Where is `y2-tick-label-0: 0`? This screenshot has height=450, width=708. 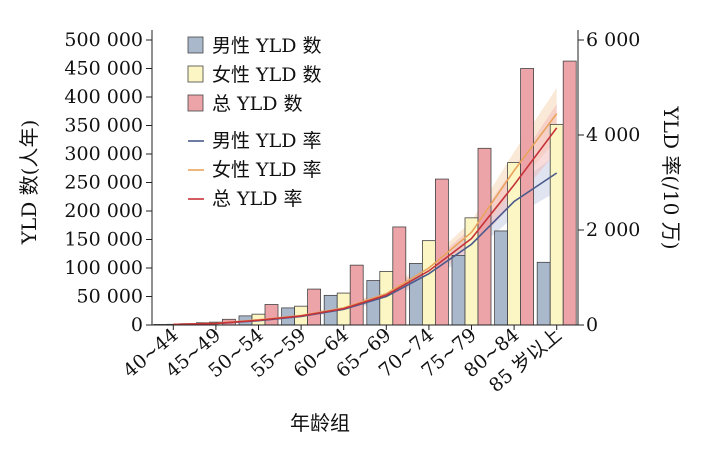
y2-tick-label-0: 0 is located at coordinates (592, 325).